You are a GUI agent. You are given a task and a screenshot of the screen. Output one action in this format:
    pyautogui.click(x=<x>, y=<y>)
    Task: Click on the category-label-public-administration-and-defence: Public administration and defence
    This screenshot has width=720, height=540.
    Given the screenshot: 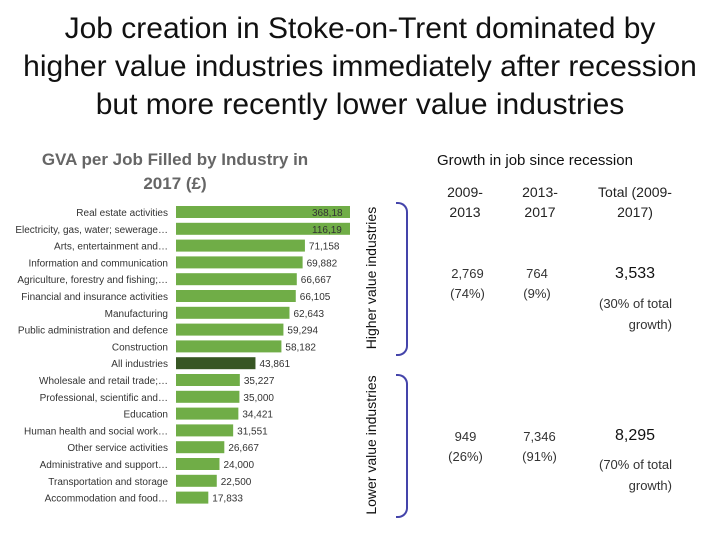 What is the action you would take?
    pyautogui.click(x=93, y=331)
    